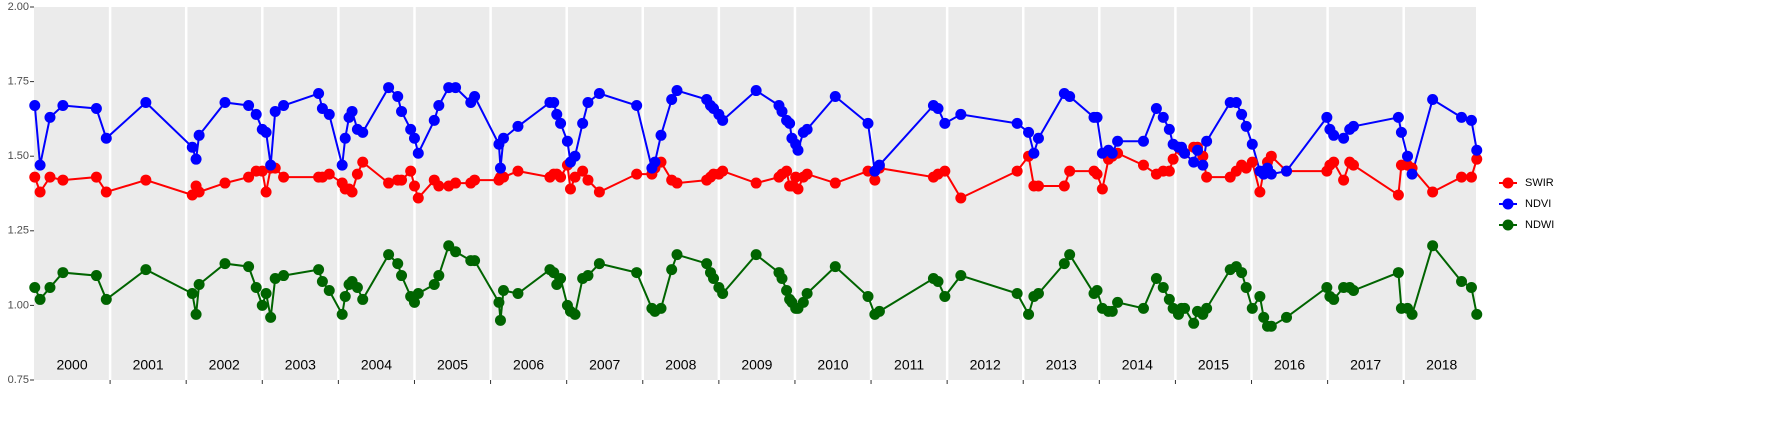 The width and height of the screenshot is (1773, 442). What do you see at coordinates (18, 305) in the screenshot?
I see `y-tick-label: 1.00` at bounding box center [18, 305].